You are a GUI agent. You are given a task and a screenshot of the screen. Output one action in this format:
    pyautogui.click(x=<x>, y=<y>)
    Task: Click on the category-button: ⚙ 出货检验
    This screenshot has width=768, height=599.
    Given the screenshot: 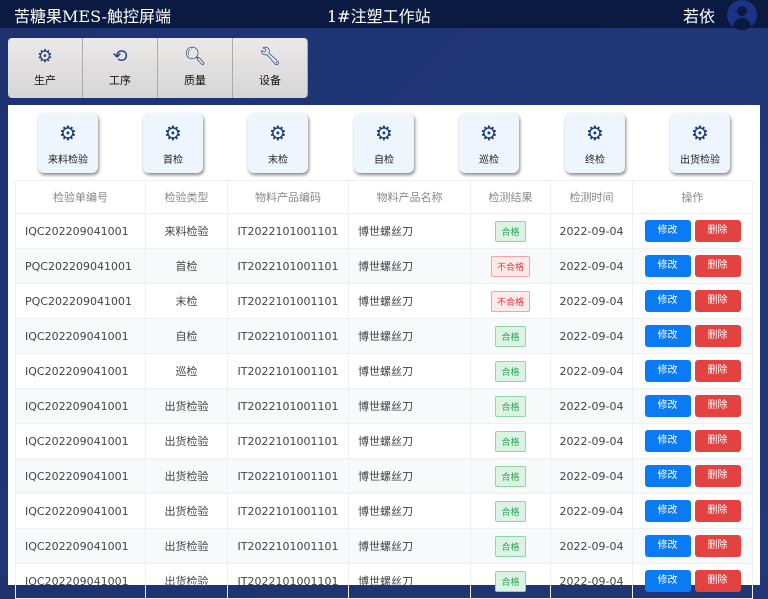 What is the action you would take?
    pyautogui.click(x=700, y=143)
    